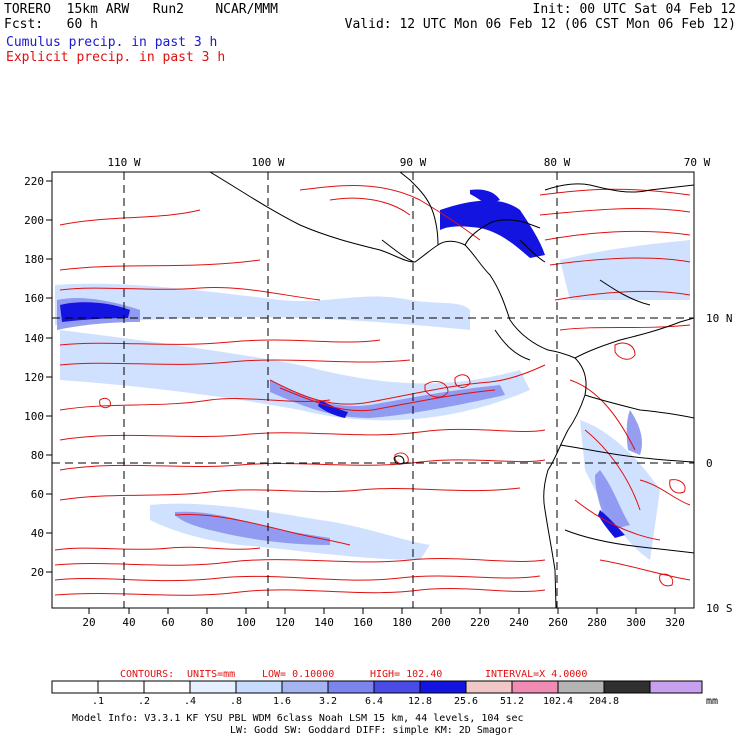 The image size is (740, 740). What do you see at coordinates (147, 674) in the screenshot?
I see `contours-label: CONTOURS:` at bounding box center [147, 674].